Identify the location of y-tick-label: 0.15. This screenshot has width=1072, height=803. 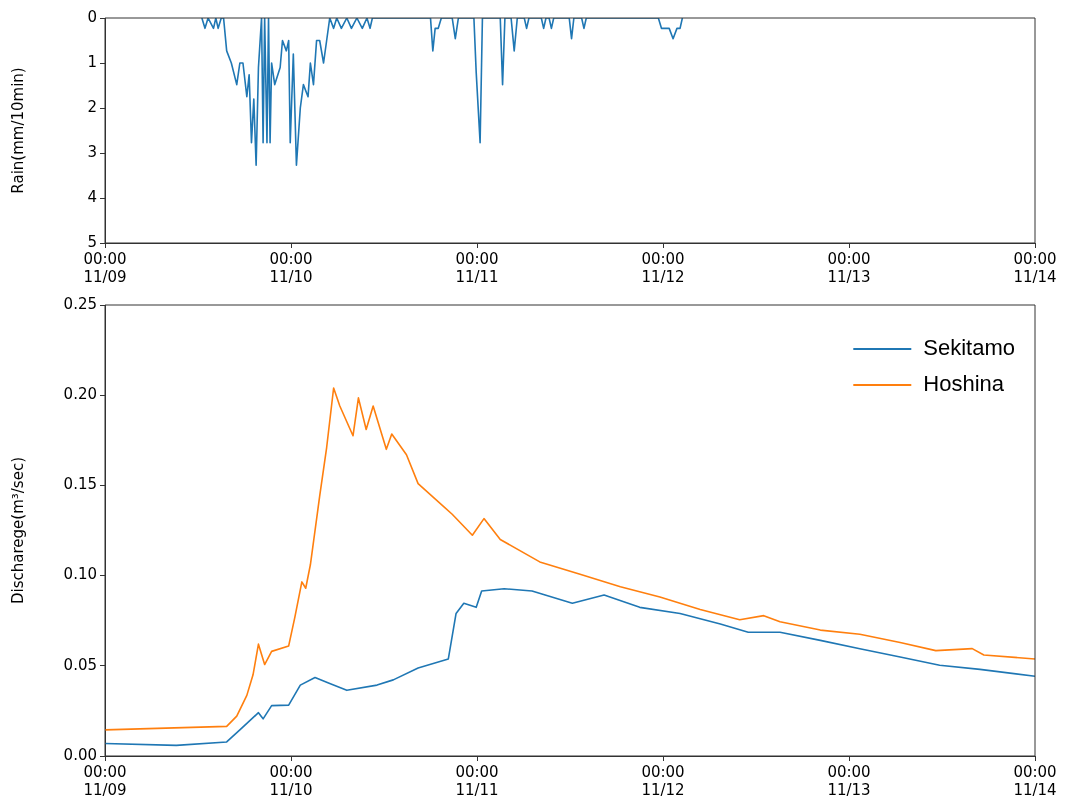
(80, 484).